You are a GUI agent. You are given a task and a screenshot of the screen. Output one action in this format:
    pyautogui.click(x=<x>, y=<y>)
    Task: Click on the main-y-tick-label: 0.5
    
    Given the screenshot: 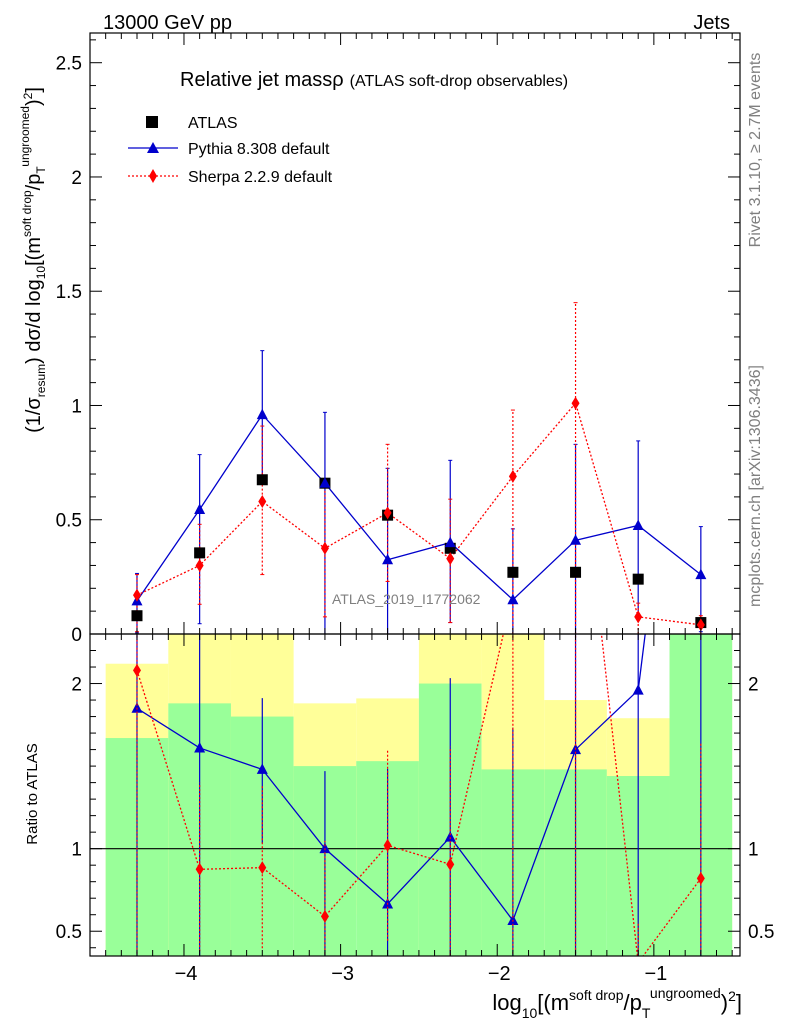 What is the action you would take?
    pyautogui.click(x=69, y=521)
    